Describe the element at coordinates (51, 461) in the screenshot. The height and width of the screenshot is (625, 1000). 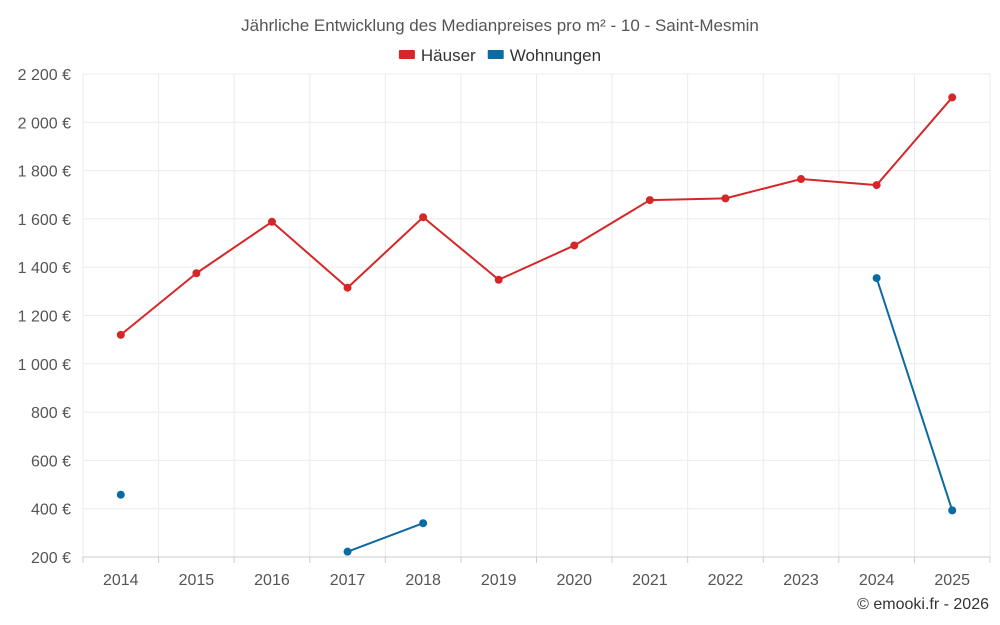
I see `y-tick-label: 600 €` at that location.